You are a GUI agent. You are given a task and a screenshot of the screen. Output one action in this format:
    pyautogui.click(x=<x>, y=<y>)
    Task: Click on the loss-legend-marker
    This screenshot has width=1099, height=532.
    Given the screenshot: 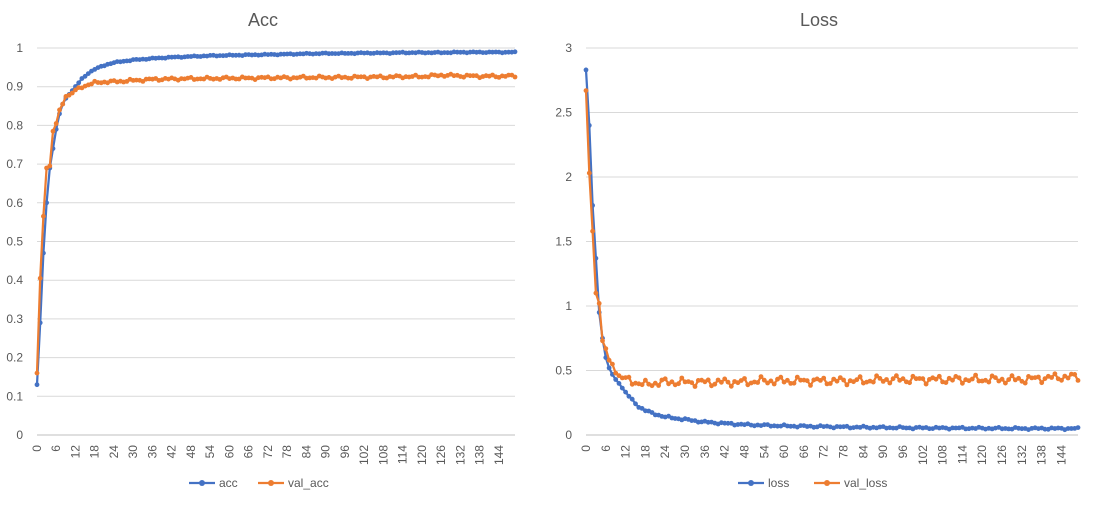 What is the action you would take?
    pyautogui.click(x=827, y=483)
    